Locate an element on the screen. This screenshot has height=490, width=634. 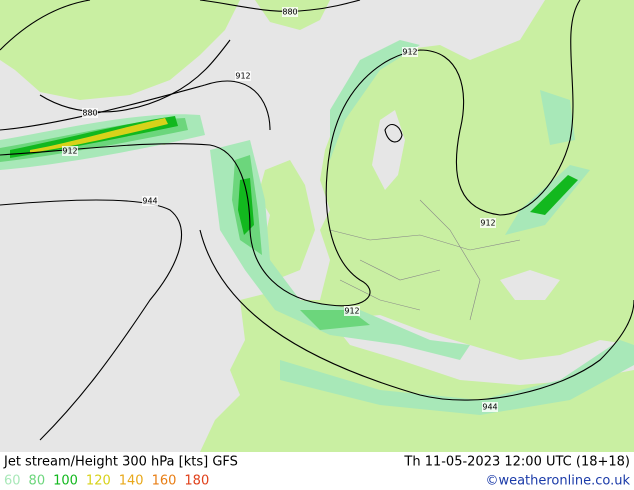
footer is located at coordinates (317, 471).